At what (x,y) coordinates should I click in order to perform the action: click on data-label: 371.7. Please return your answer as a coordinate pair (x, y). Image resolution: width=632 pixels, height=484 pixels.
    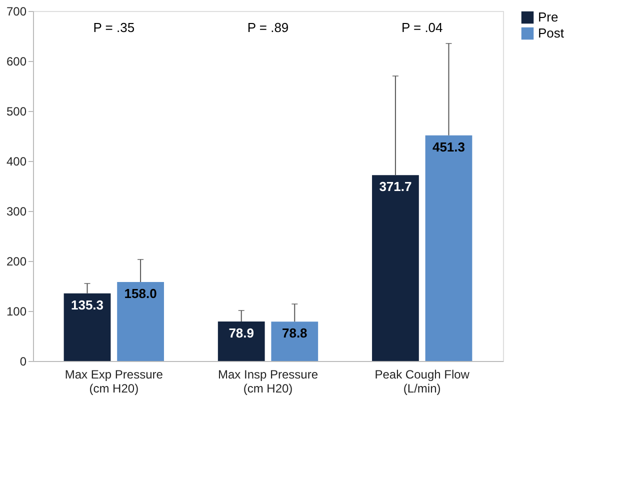
    Looking at the image, I should click on (395, 186).